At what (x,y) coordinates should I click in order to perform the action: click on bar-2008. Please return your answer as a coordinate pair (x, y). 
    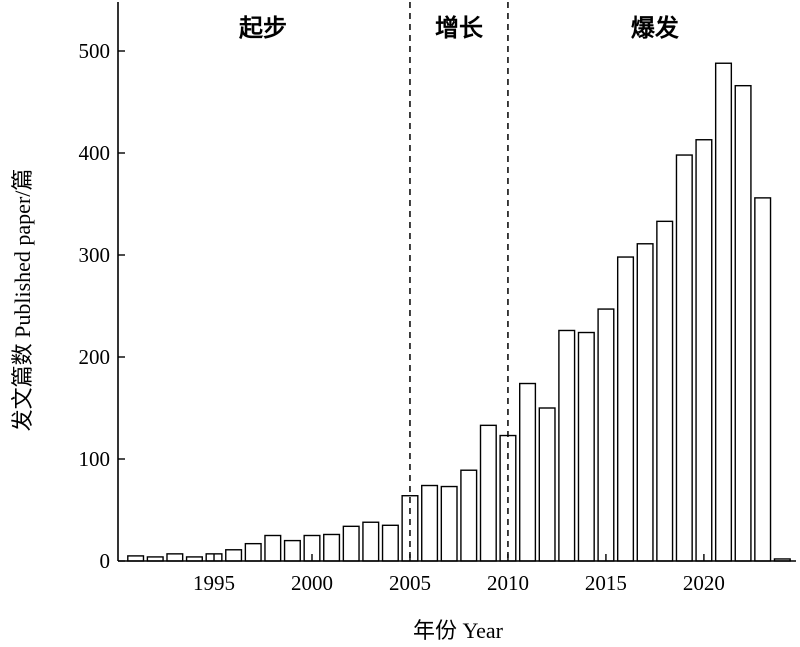
    Looking at the image, I should click on (469, 515).